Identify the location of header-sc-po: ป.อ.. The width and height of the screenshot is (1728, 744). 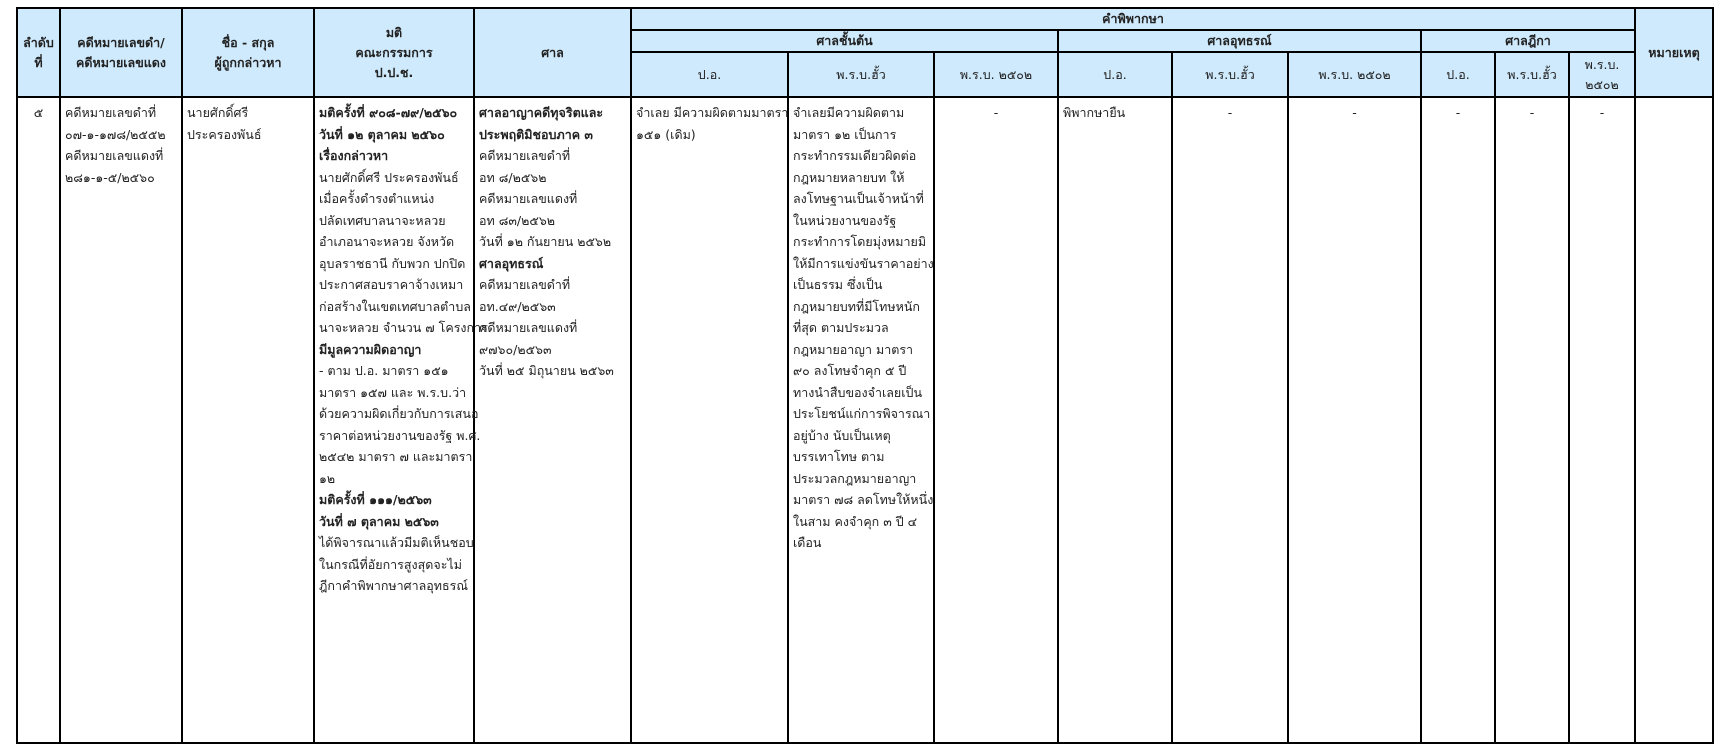
(1458, 74).